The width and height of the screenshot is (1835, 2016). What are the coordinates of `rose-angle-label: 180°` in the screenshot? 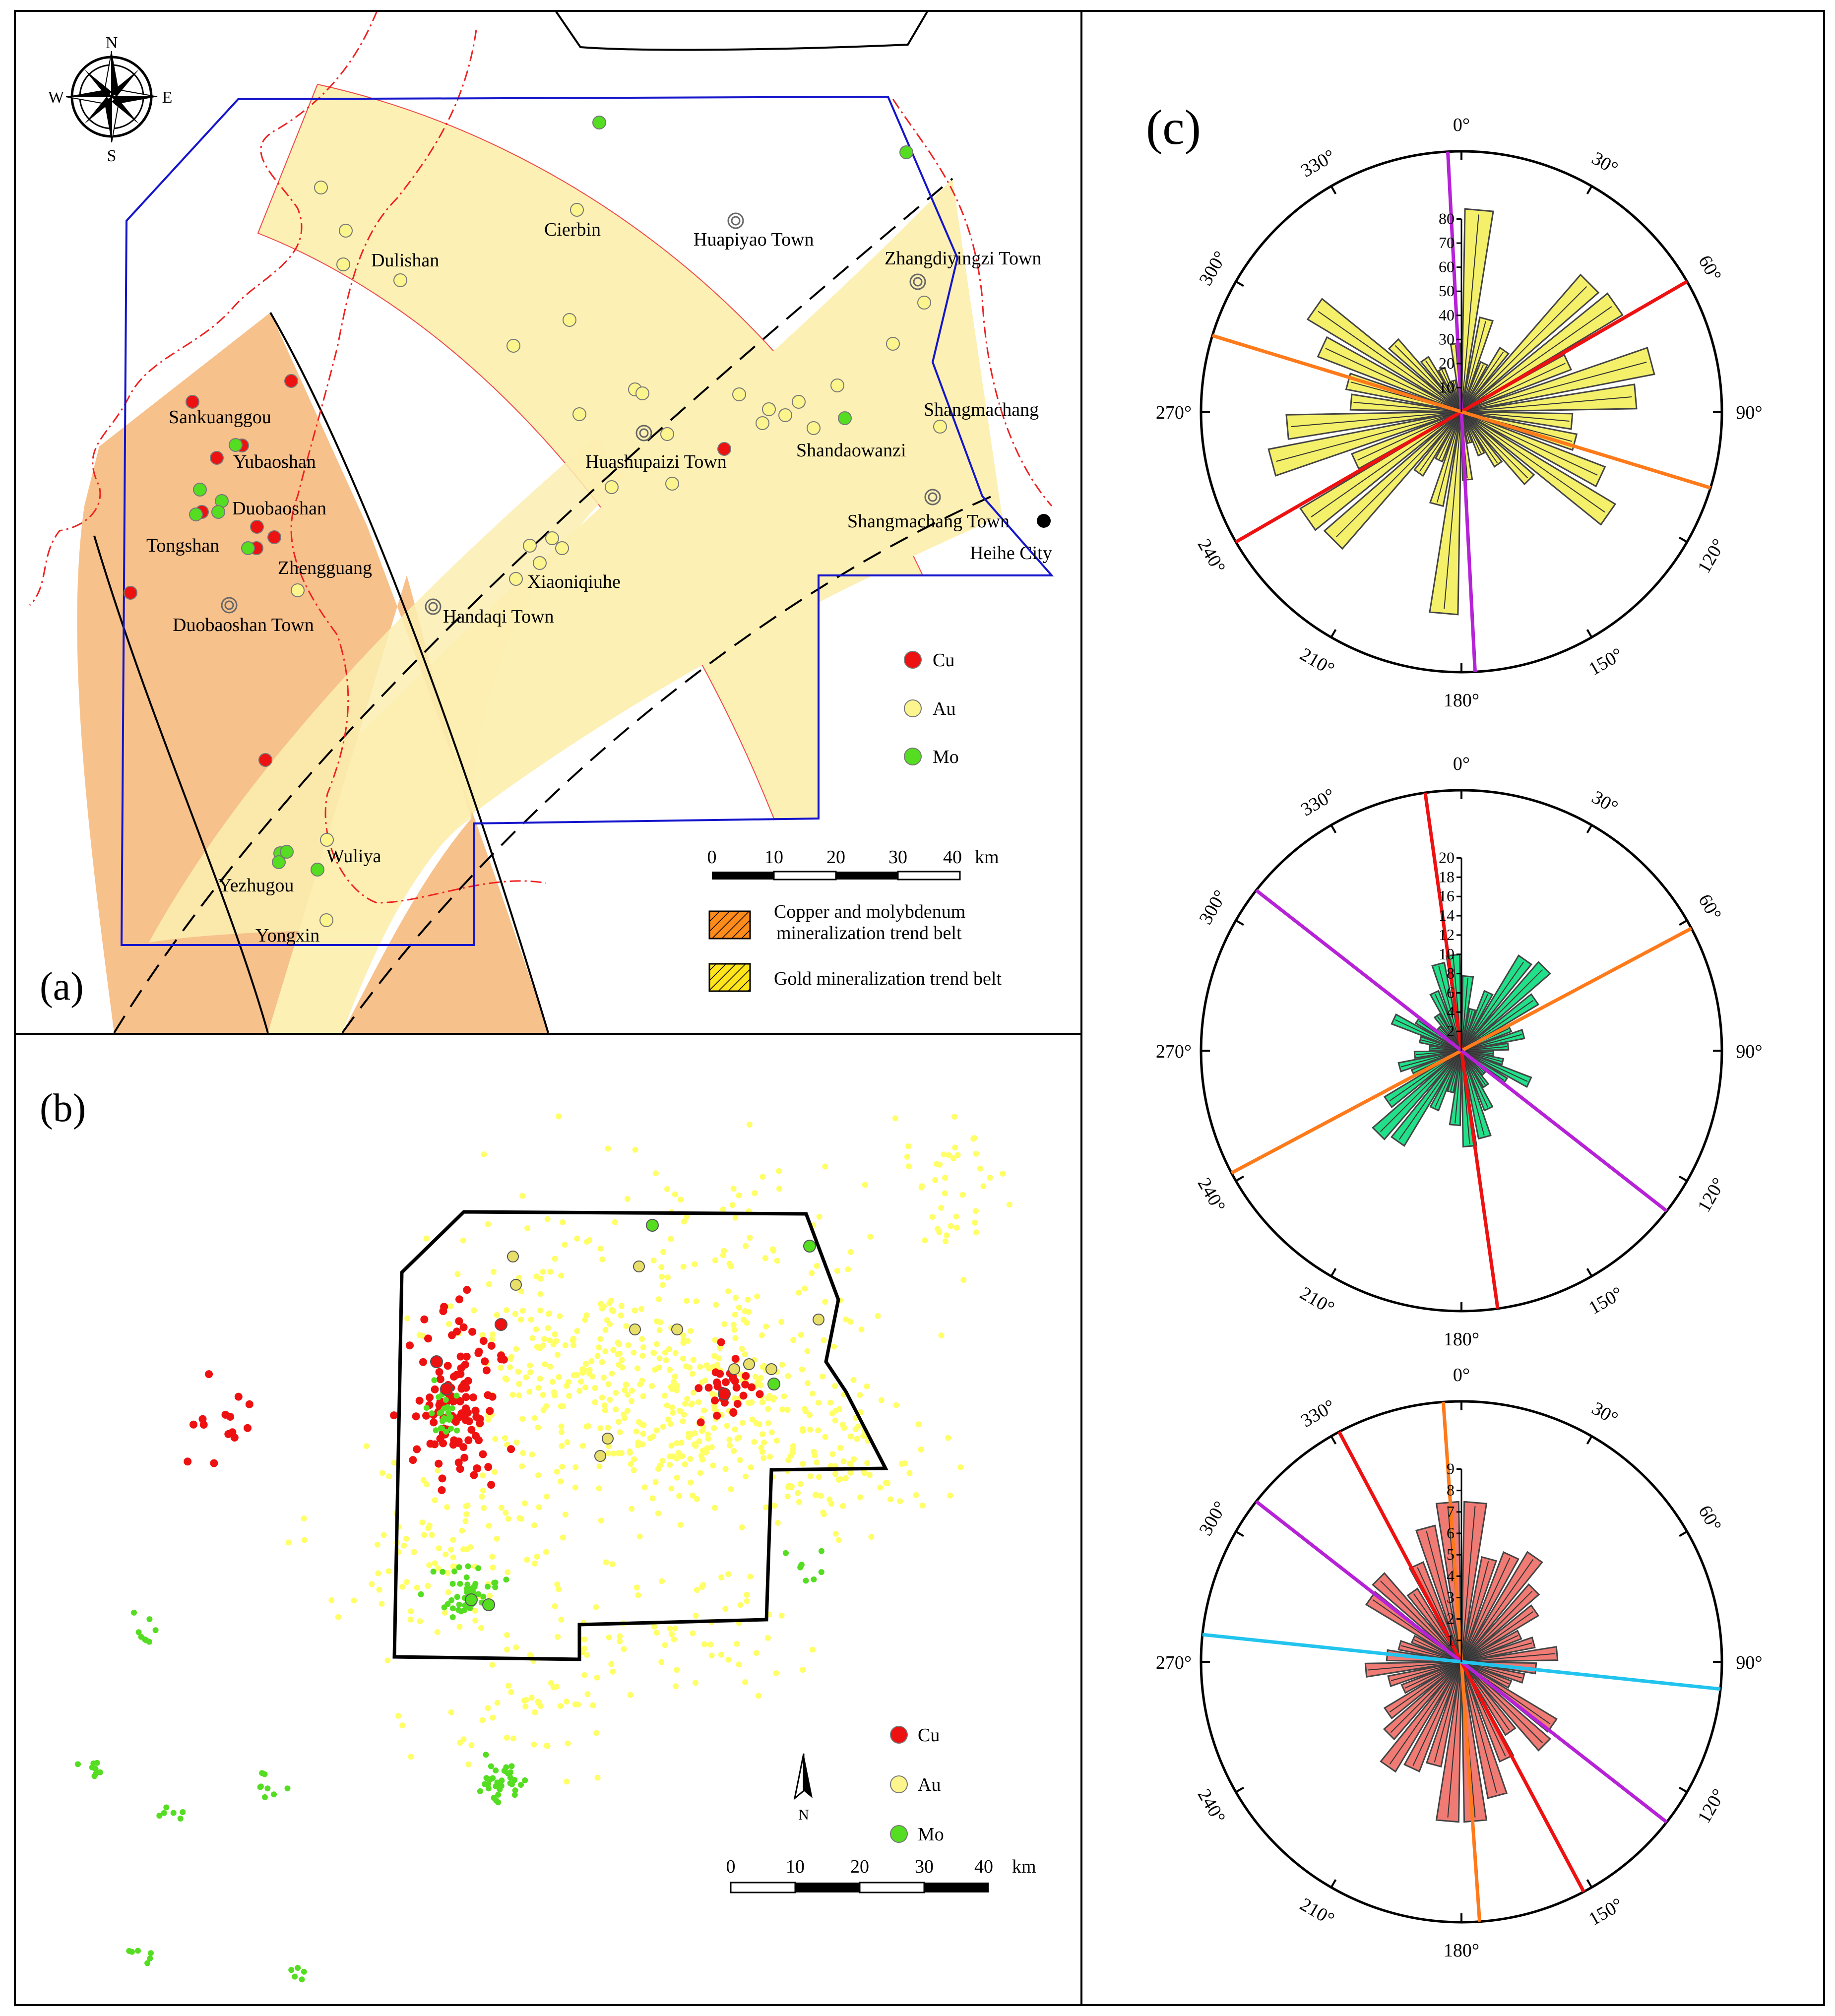 It's located at (1461, 1339).